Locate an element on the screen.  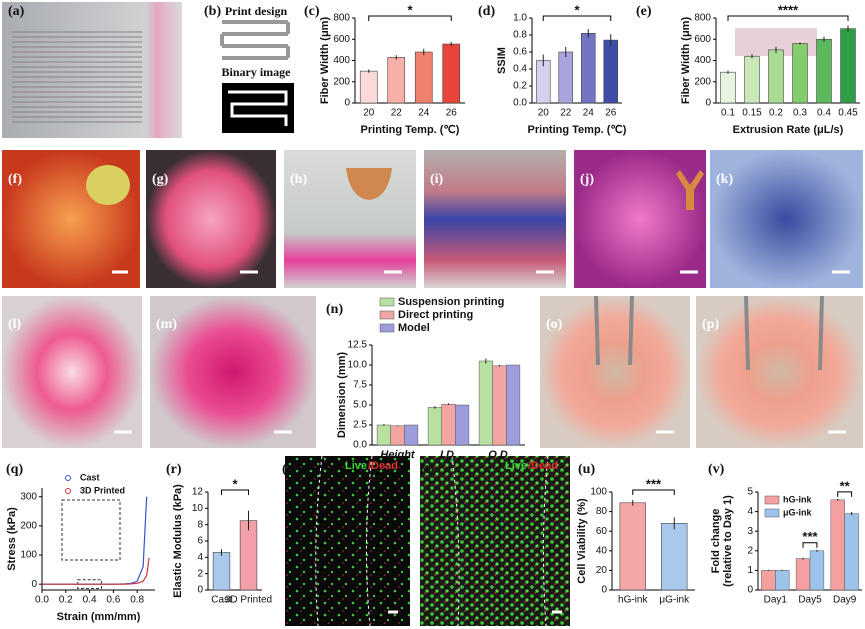
x-tick-label: 0.2 is located at coordinates (66, 600).